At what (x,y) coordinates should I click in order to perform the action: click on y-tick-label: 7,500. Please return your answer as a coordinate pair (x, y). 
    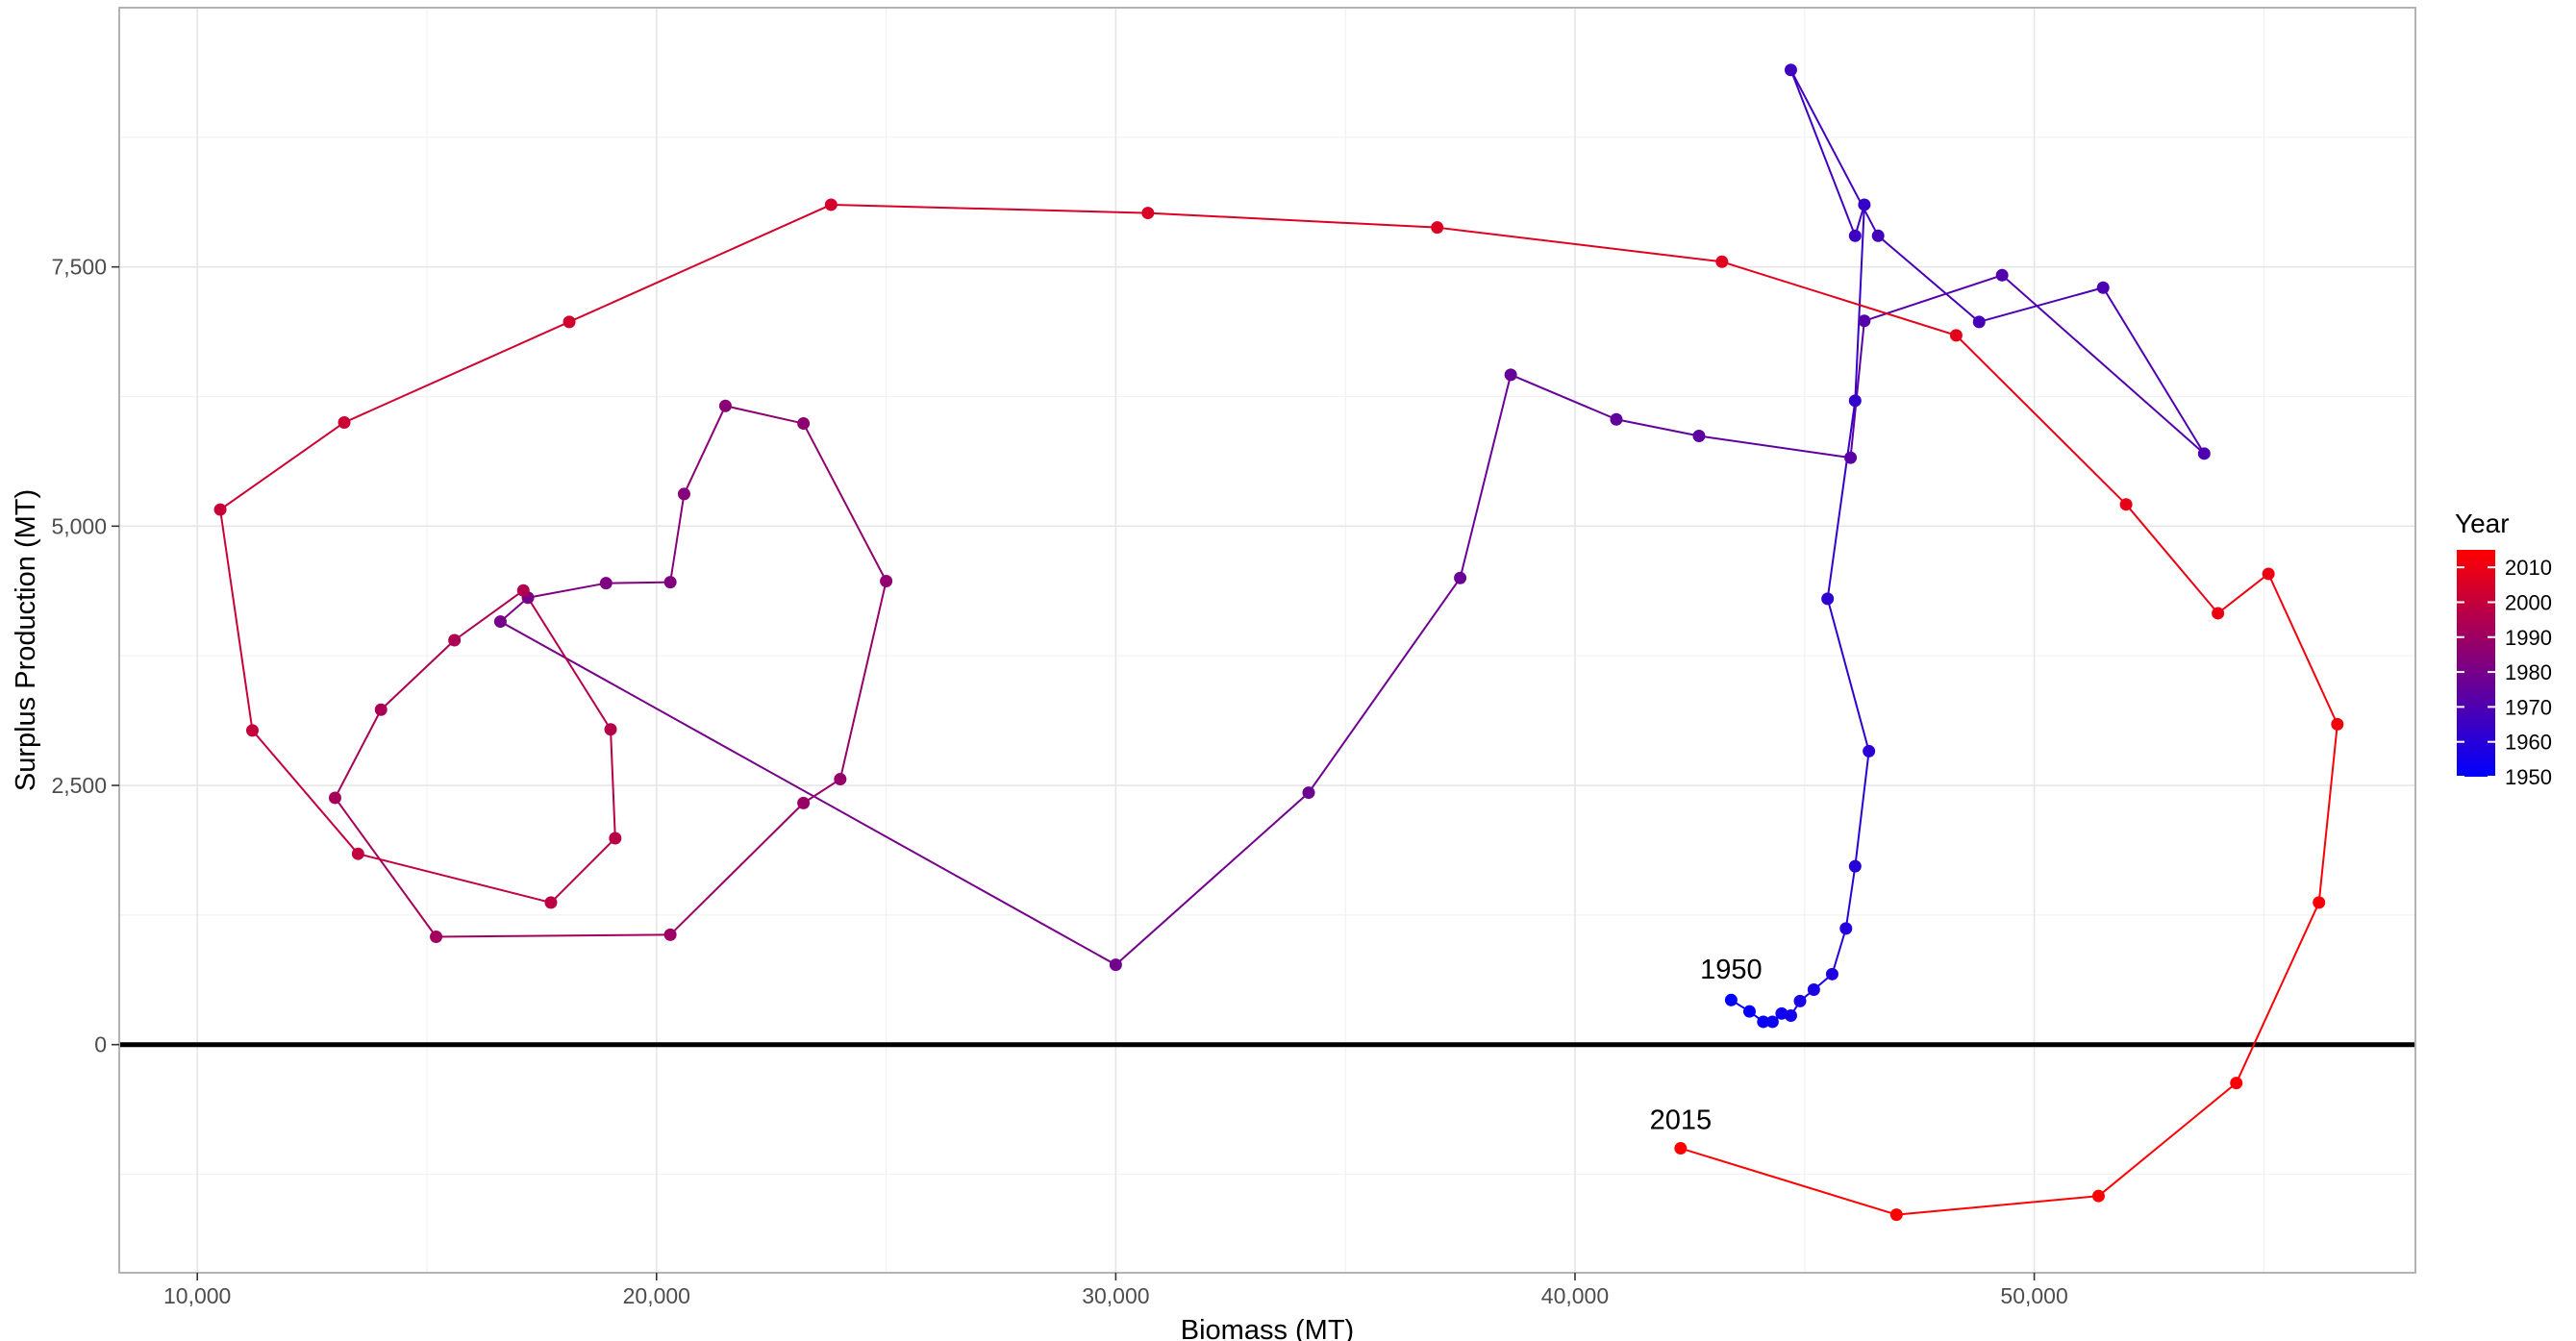
    Looking at the image, I should click on (79, 267).